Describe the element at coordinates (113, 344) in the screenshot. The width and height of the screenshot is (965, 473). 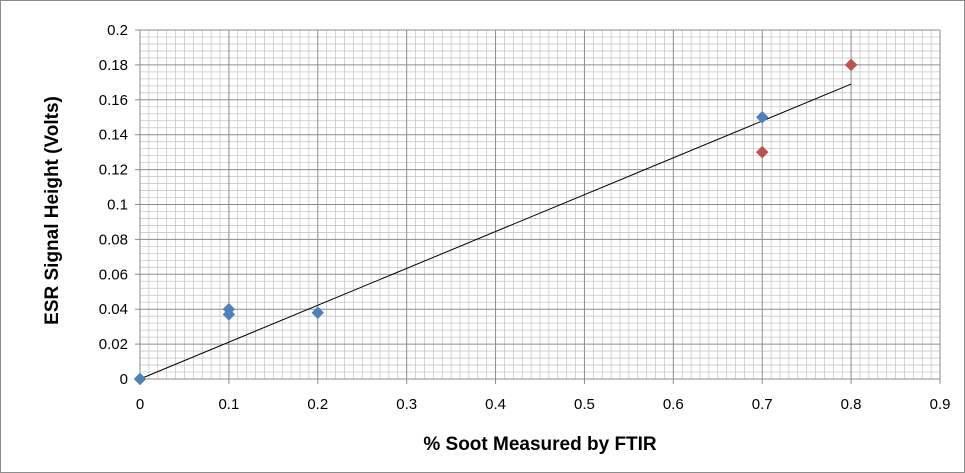
I see `y-tick-label: 0.02` at that location.